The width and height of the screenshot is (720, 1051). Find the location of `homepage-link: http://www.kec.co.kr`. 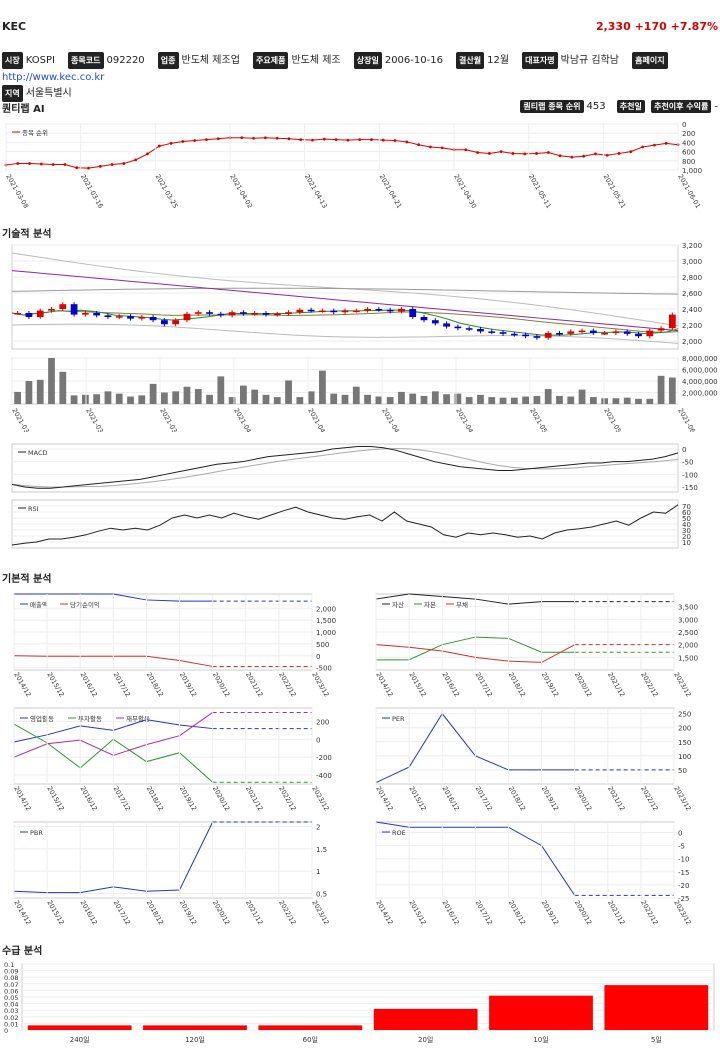

homepage-link: http://www.kec.co.kr is located at coordinates (53, 77).